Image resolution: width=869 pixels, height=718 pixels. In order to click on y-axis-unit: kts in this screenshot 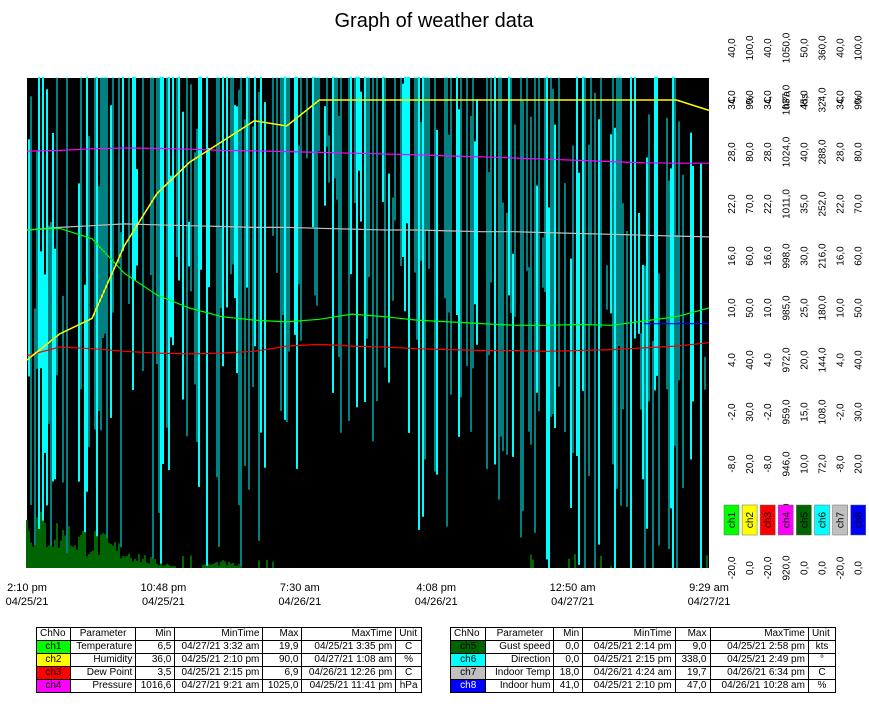, I will do `click(804, 100)`.